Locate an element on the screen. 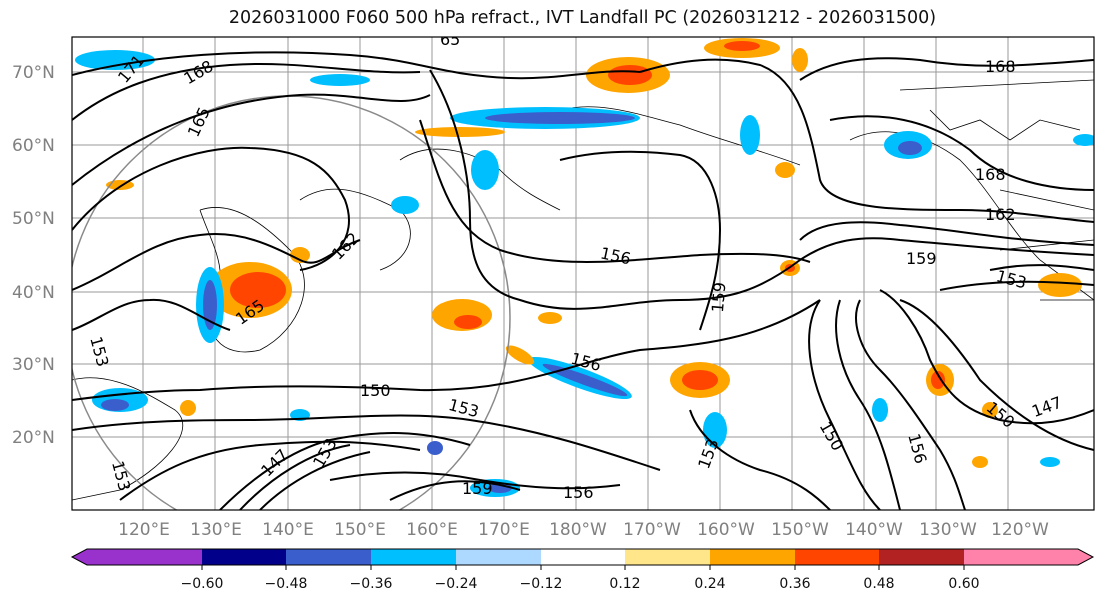 The width and height of the screenshot is (1105, 604). colorbar-extend-min is located at coordinates (79, 557).